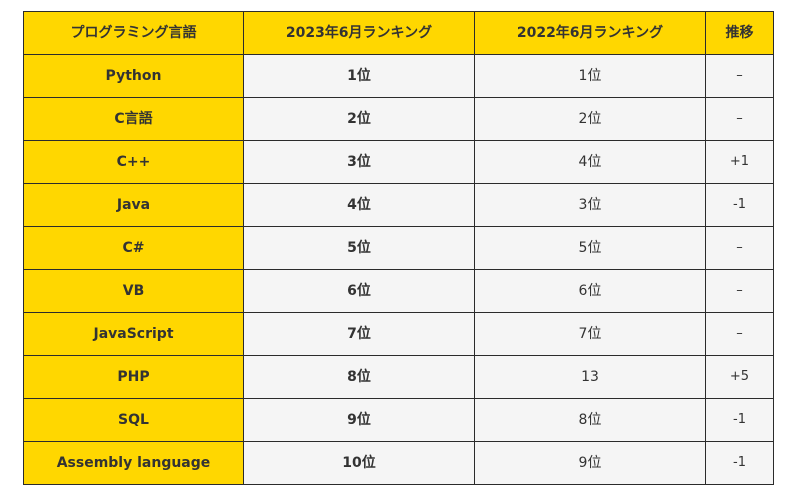  What do you see at coordinates (133, 377) in the screenshot?
I see `language-cell: PHP` at bounding box center [133, 377].